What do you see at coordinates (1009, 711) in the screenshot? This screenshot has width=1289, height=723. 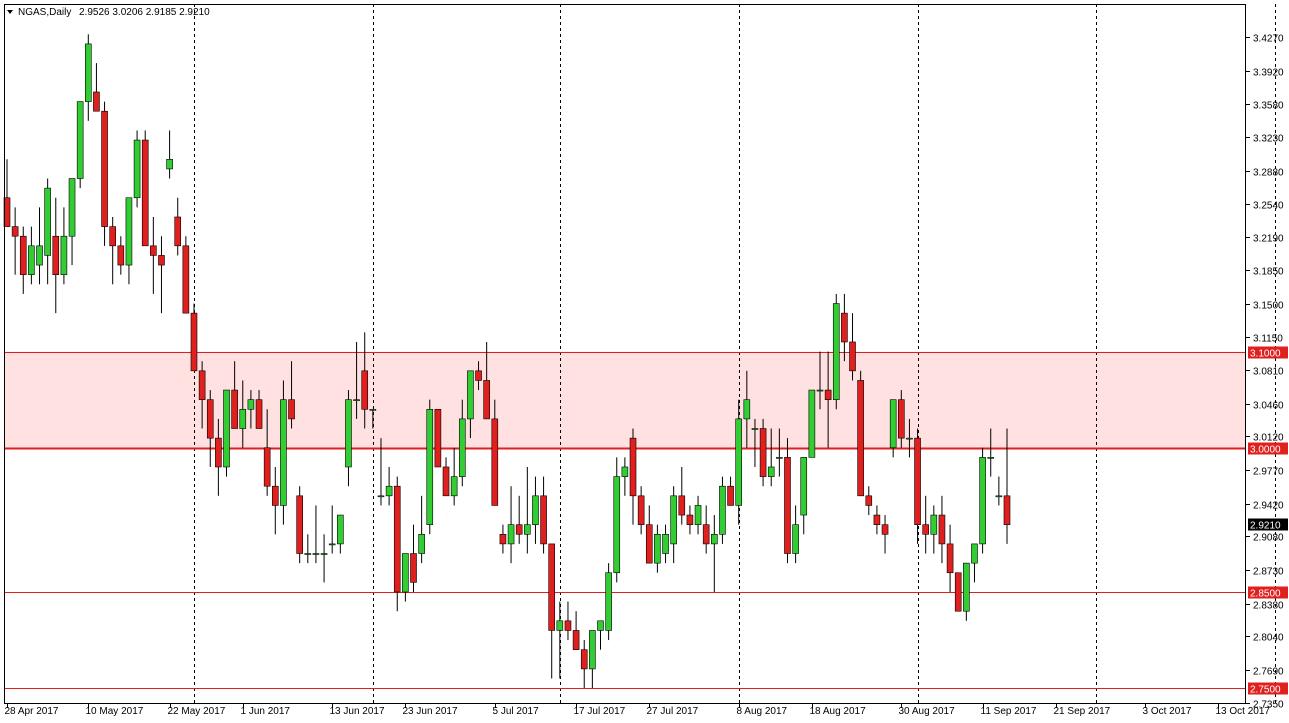 I see `date-tick-label: 11 Sep 2017` at bounding box center [1009, 711].